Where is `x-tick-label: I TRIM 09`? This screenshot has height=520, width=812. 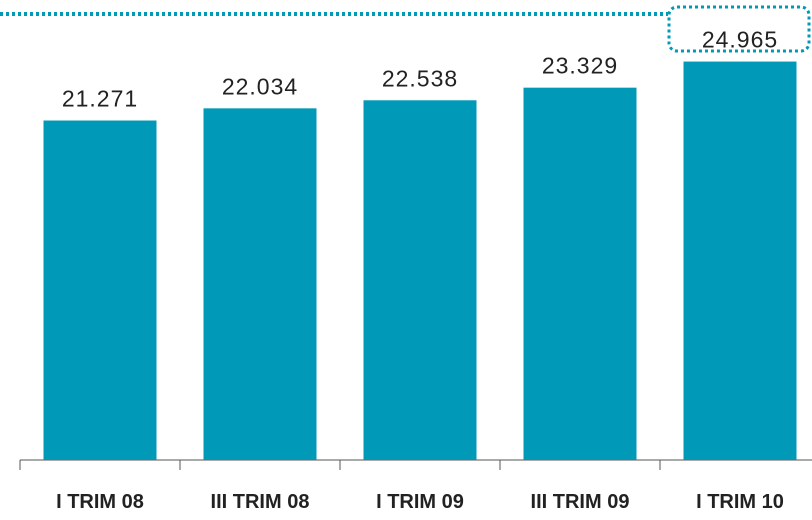 x-tick-label: I TRIM 09 is located at coordinates (420, 502).